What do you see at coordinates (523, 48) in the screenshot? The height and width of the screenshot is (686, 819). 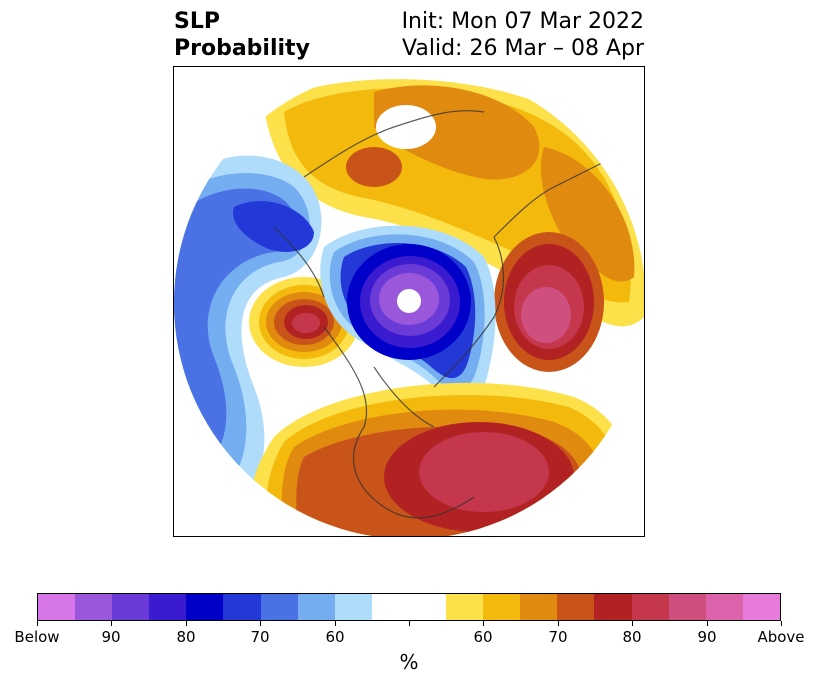 I see `title-valid-range: Valid: 26 Mar – 08 Apr` at bounding box center [523, 48].